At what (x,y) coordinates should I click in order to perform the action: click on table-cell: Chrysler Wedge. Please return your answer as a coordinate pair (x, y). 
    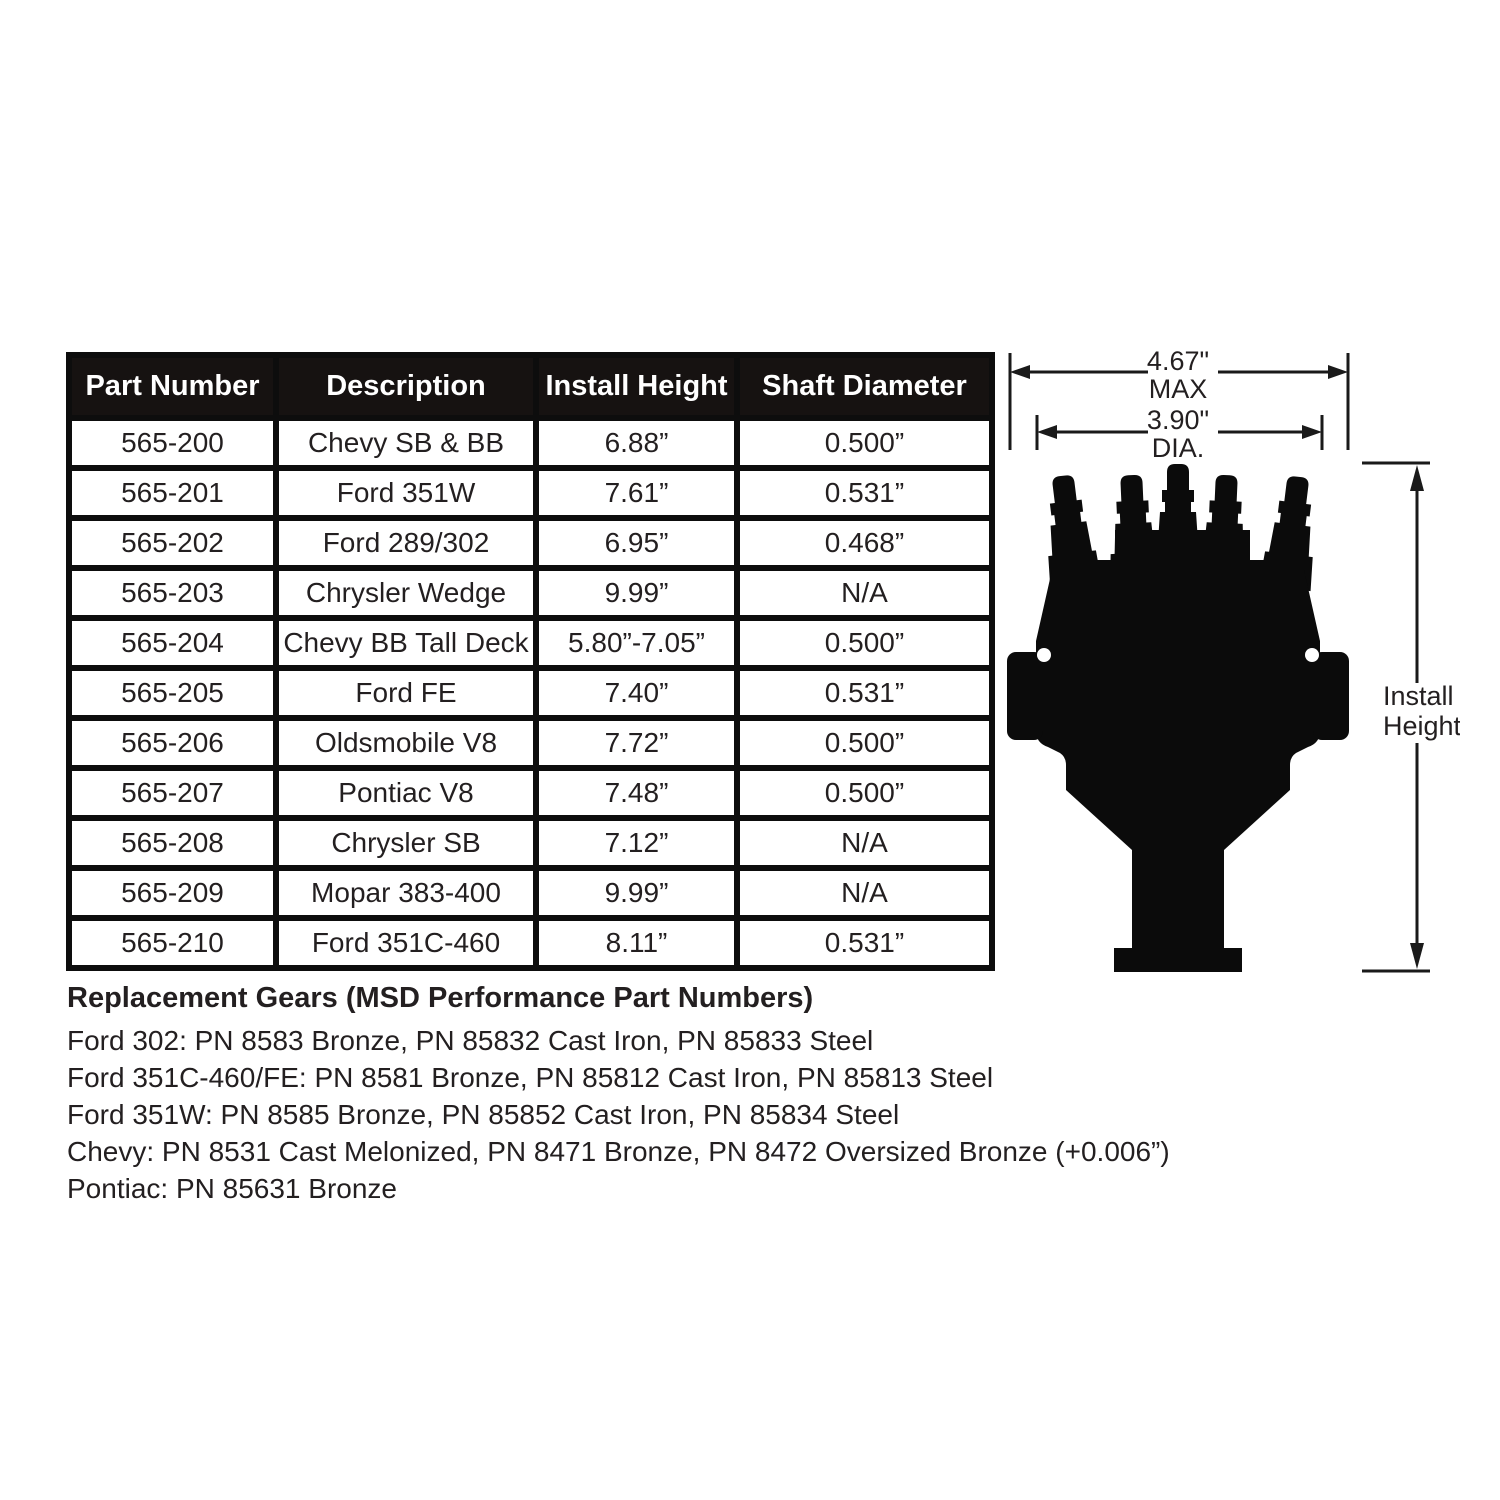
    Looking at the image, I should click on (406, 593).